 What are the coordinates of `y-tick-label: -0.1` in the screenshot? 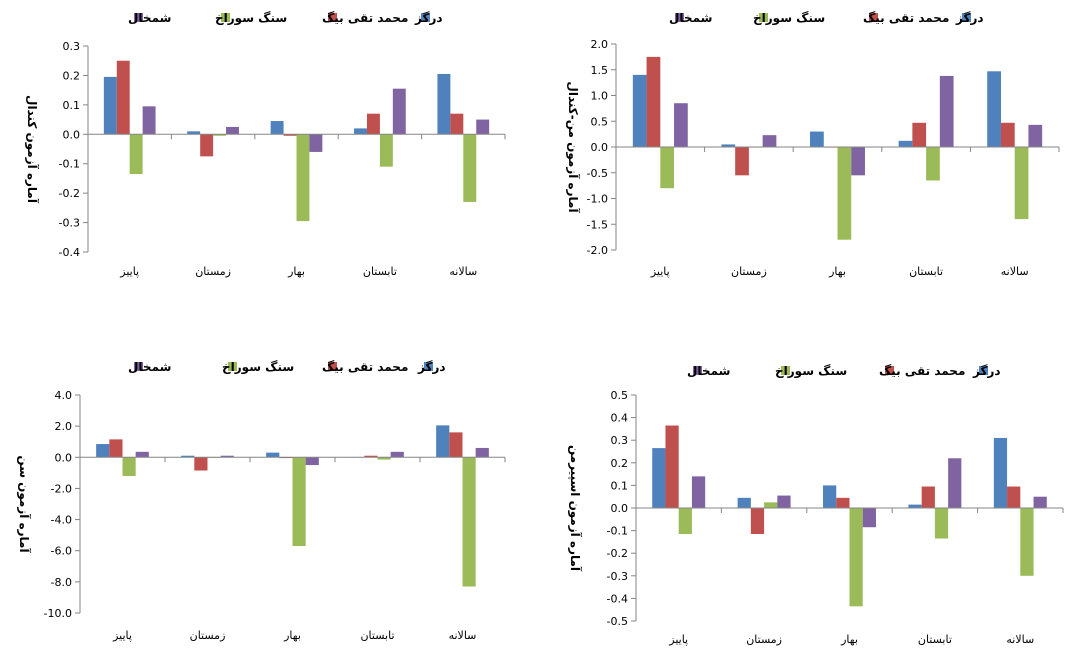 It's located at (69, 164).